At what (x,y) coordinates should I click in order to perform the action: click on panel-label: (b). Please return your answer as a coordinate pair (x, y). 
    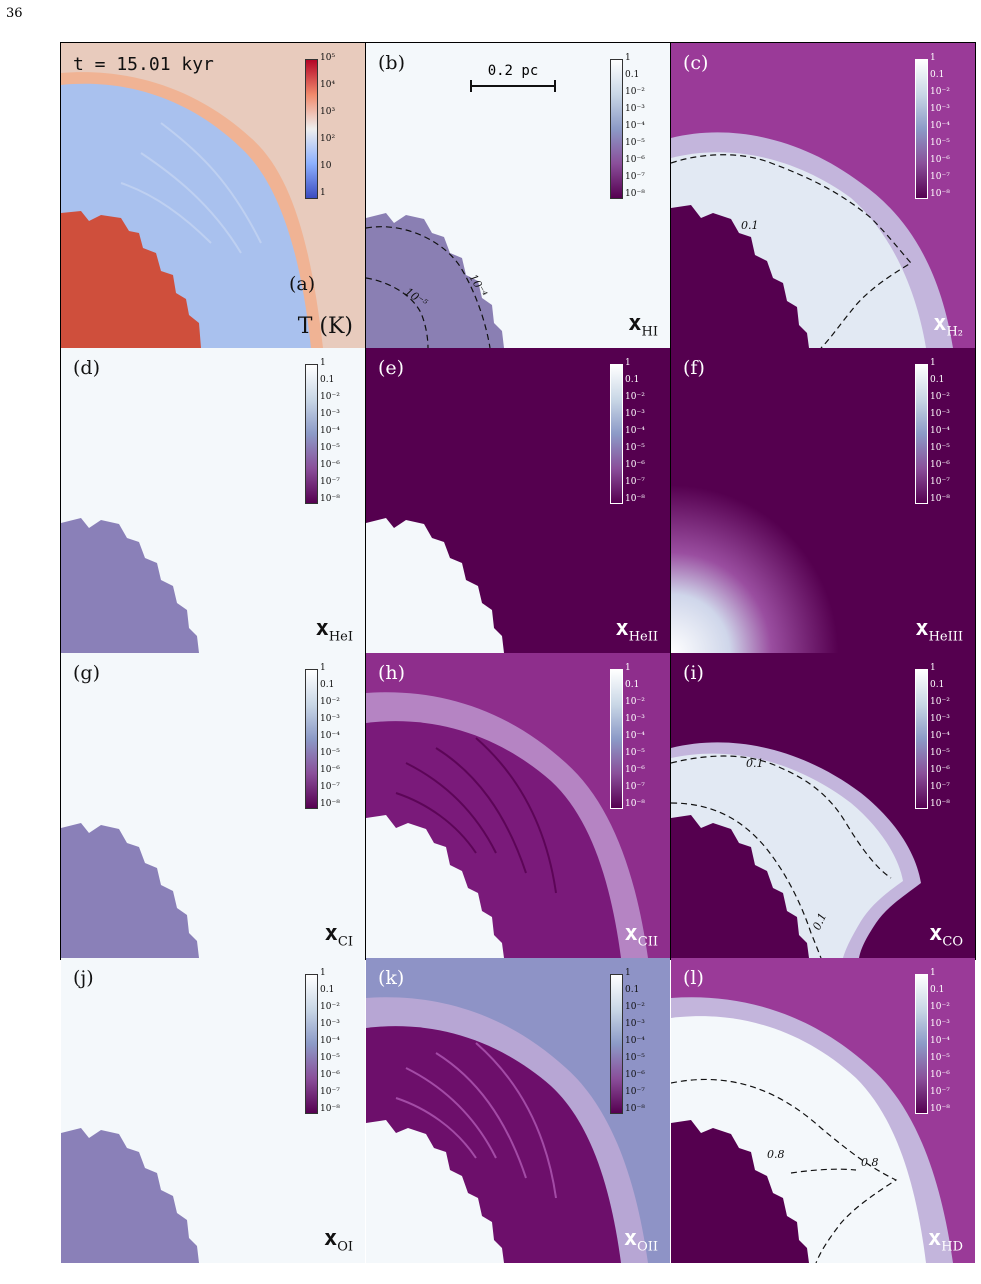
    Looking at the image, I should click on (391, 63).